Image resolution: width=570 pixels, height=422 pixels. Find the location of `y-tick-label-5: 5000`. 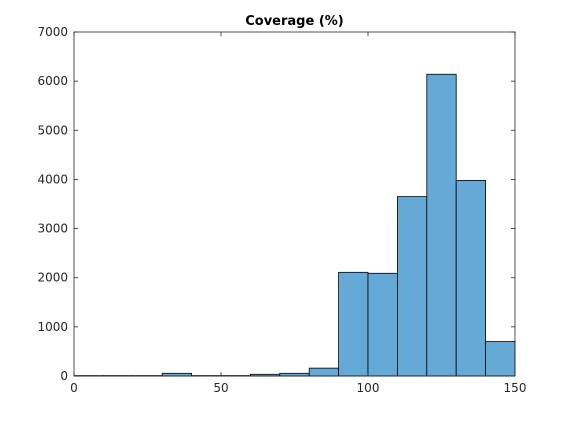

y-tick-label-5: 5000 is located at coordinates (52, 130).